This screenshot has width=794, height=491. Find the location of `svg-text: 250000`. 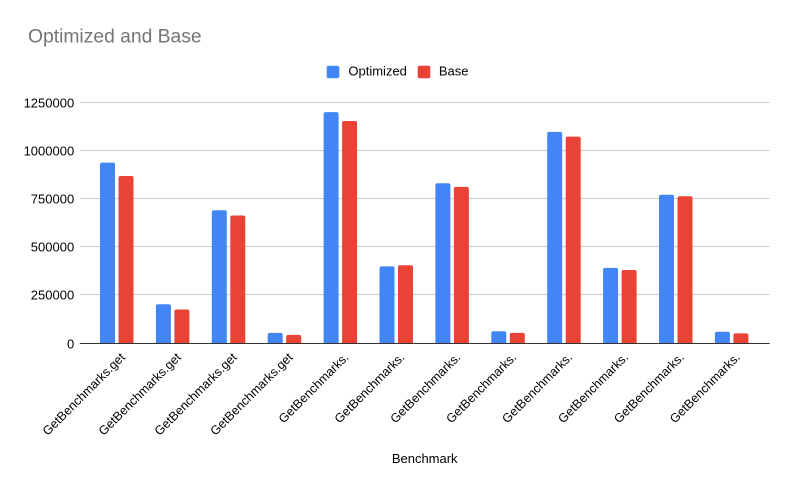

svg-text: 250000 is located at coordinates (52, 294).